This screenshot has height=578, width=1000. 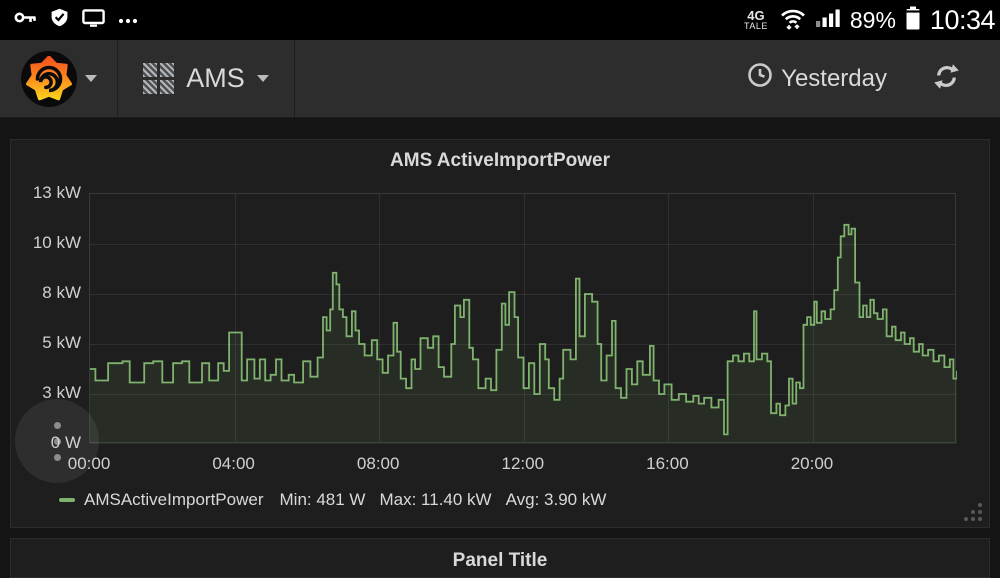 I want to click on x-axis: 00:00 04:00 08:00 12:00 16:00 20:00, so click(x=450, y=463).